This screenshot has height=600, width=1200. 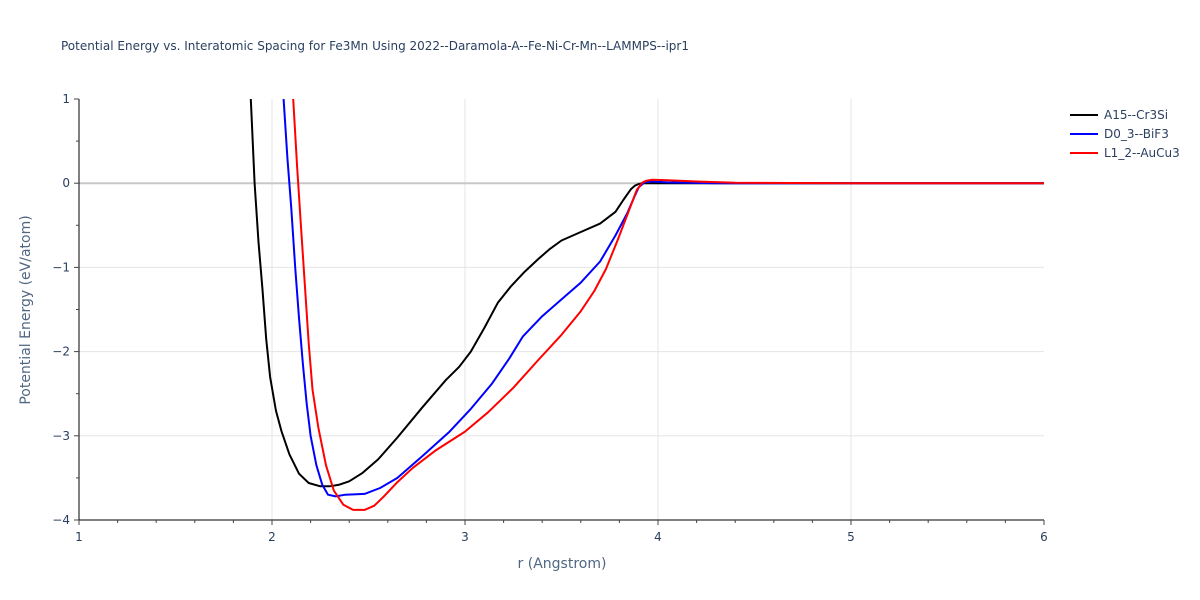 What do you see at coordinates (61, 520) in the screenshot?
I see `y-tick-label: −4` at bounding box center [61, 520].